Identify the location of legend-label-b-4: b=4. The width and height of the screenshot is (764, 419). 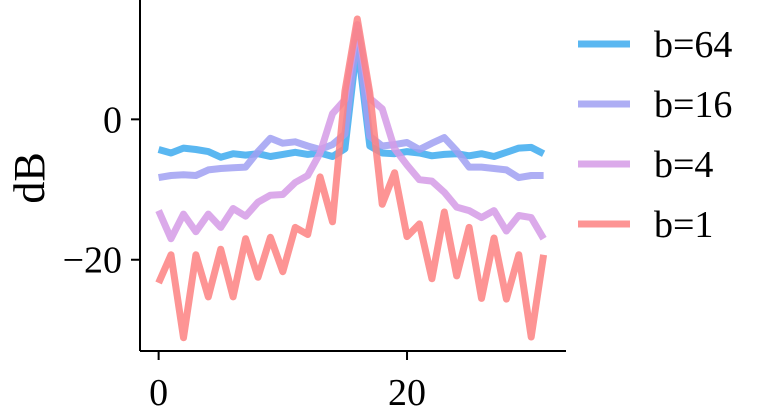
(683, 165).